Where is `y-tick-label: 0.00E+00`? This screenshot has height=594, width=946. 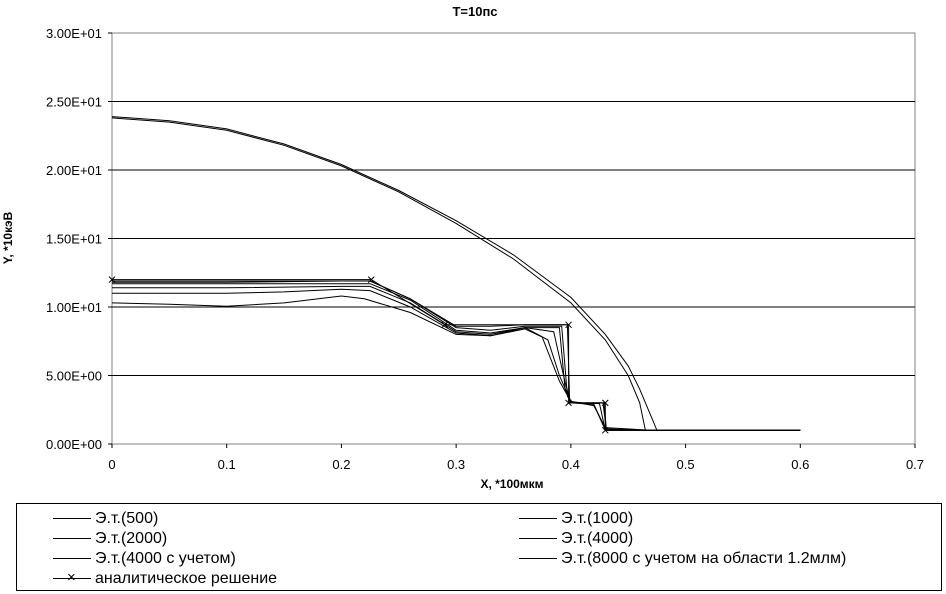
y-tick-label: 0.00E+00 is located at coordinates (74, 444).